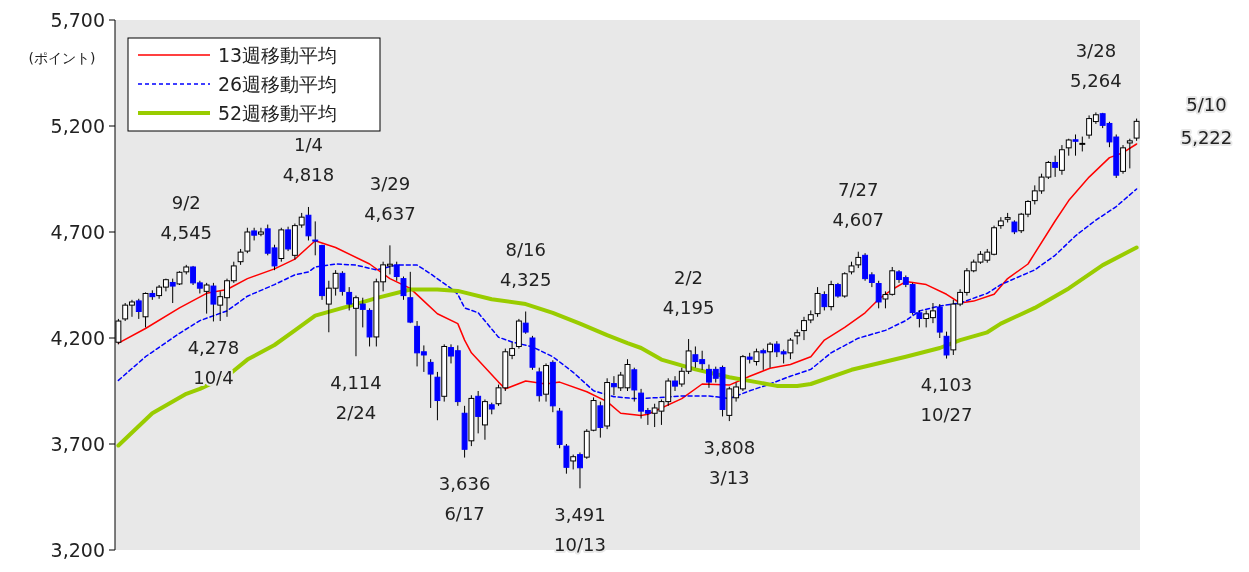 The width and height of the screenshot is (1249, 572). Describe the element at coordinates (356, 382) in the screenshot. I see `annotation: 4,114` at that location.